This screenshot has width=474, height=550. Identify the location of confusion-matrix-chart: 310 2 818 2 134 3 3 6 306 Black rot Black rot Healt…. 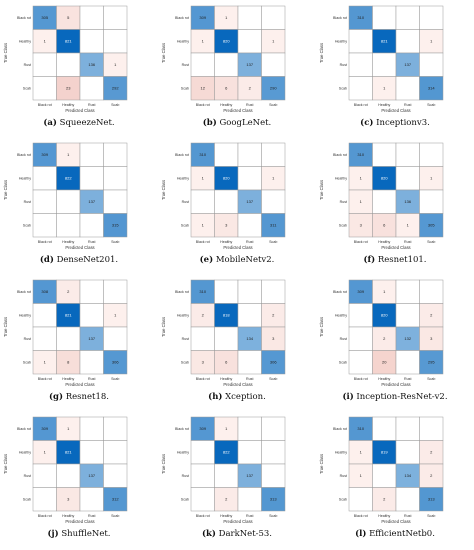
(223, 333).